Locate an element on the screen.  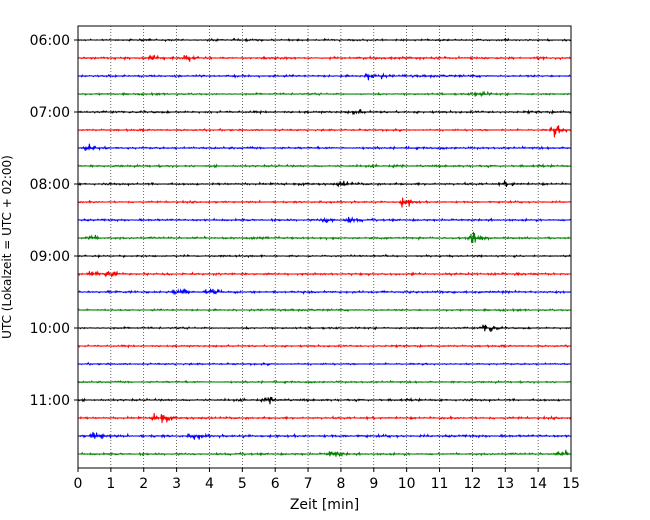
x-tick-label: 5 is located at coordinates (242, 484).